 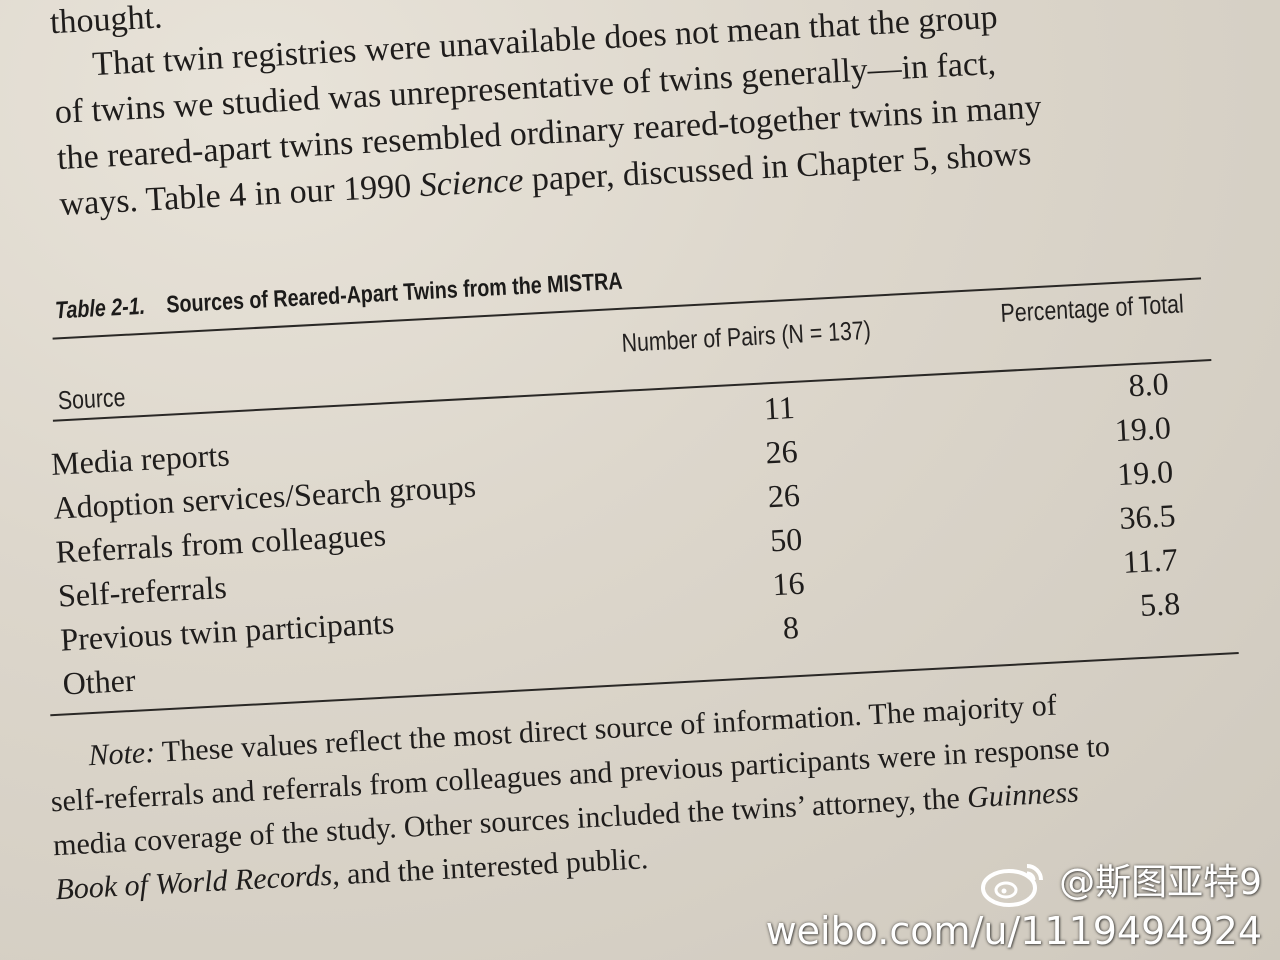 What do you see at coordinates (106, 21) in the screenshot?
I see `body-text: thought.` at bounding box center [106, 21].